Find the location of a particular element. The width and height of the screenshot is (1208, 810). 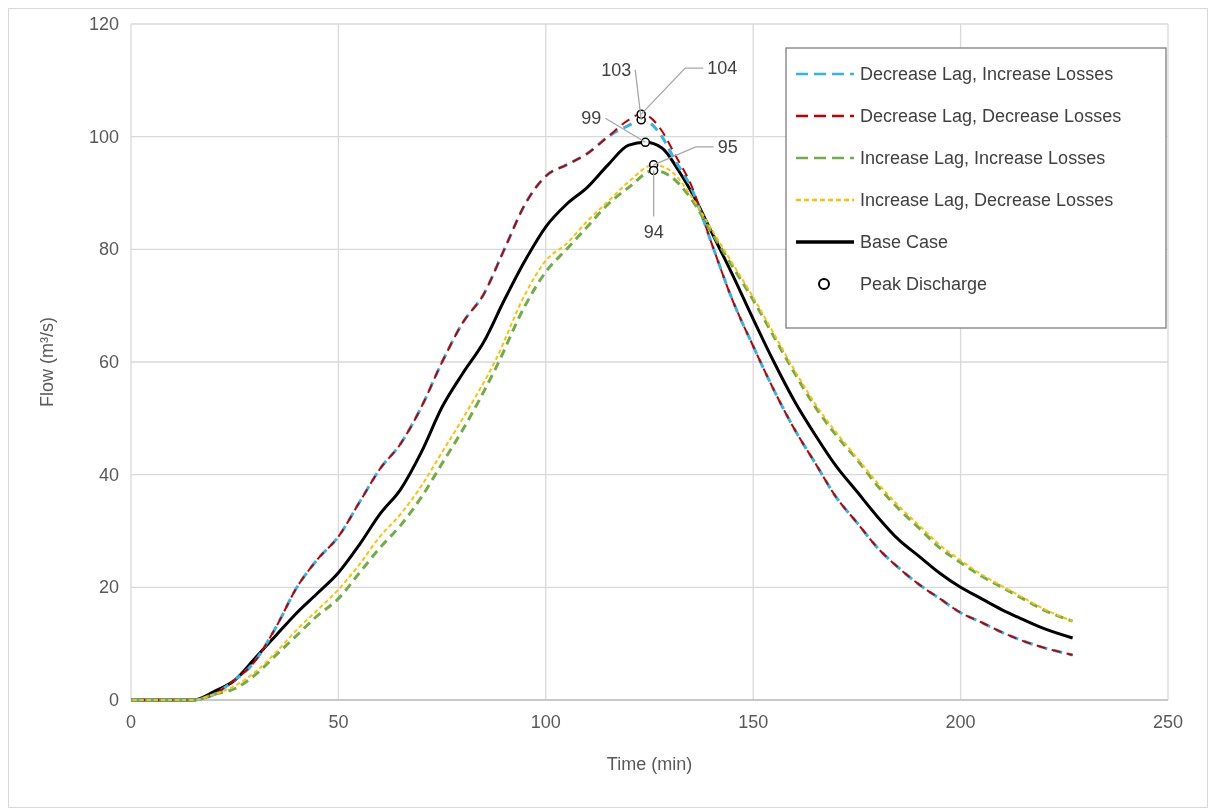

annotation: 104 is located at coordinates (722, 68).